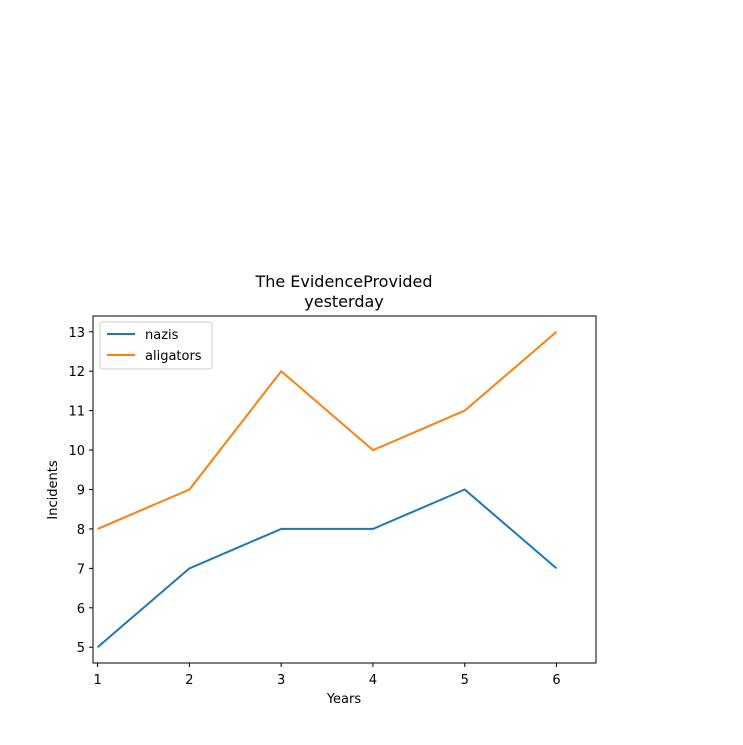 The image size is (743, 745). I want to click on x-tick-label: 4, so click(373, 680).